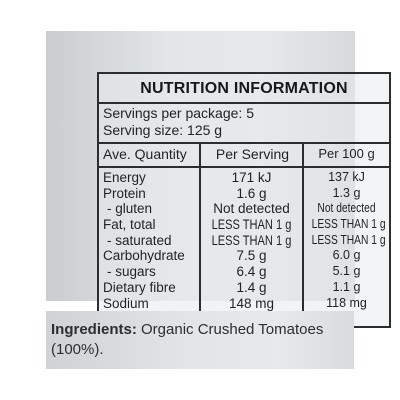 This screenshot has height=400, width=400. I want to click on nutrient-name: Carbohydrate, so click(144, 256).